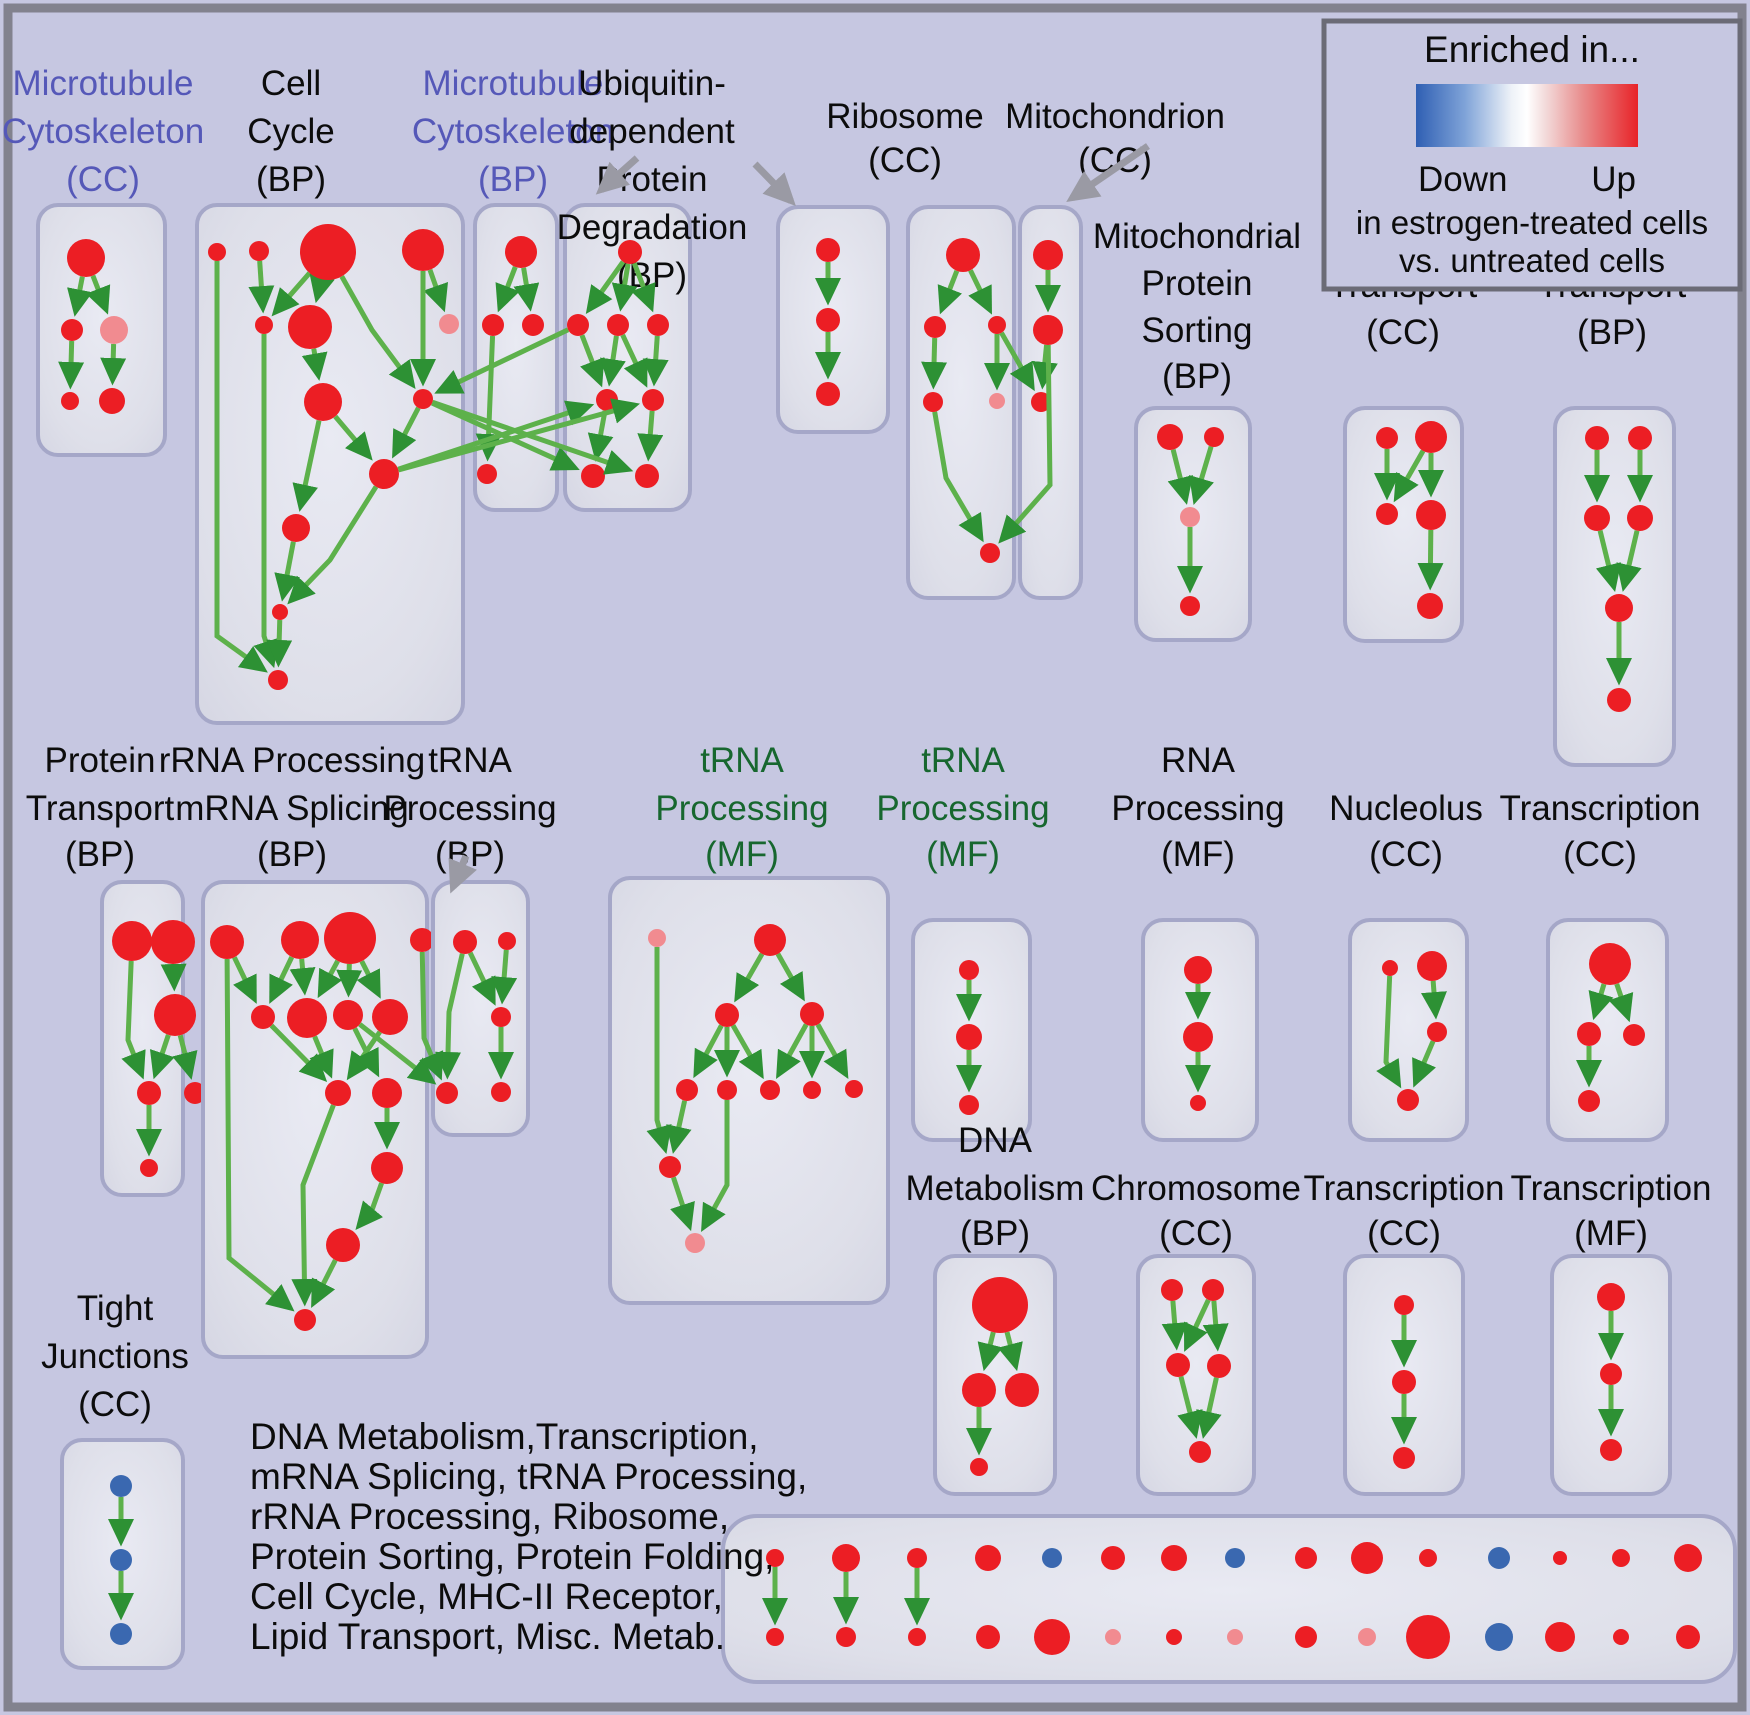  Describe the element at coordinates (447, 1093) in the screenshot. I see `go-term-node-trna-bp-b1` at that location.